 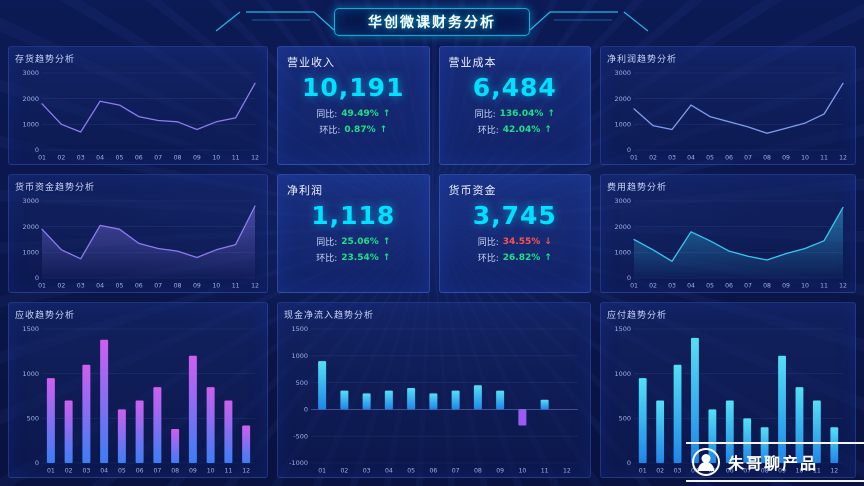 I want to click on kpi-mom-value: 26.82%, so click(x=521, y=257).